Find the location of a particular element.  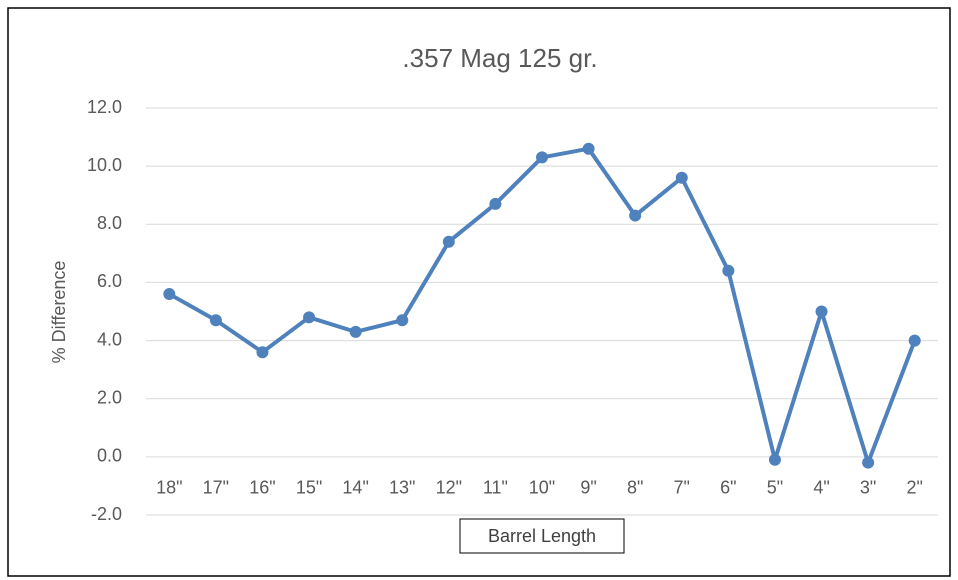

x-axis-label-box is located at coordinates (542, 536).